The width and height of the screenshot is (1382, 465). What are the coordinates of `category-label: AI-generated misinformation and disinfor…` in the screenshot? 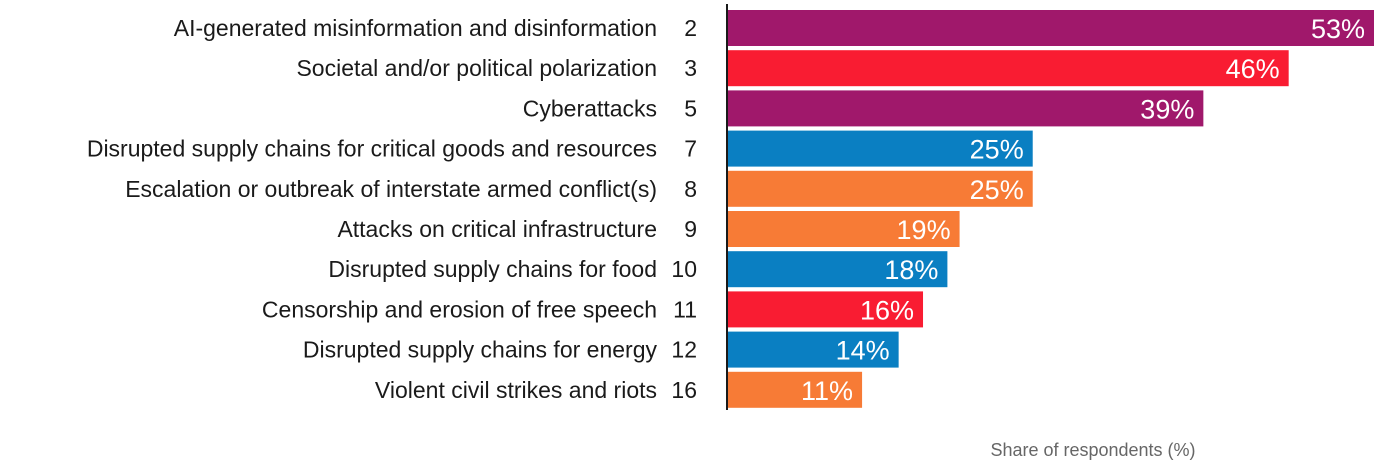 It's located at (415, 28).